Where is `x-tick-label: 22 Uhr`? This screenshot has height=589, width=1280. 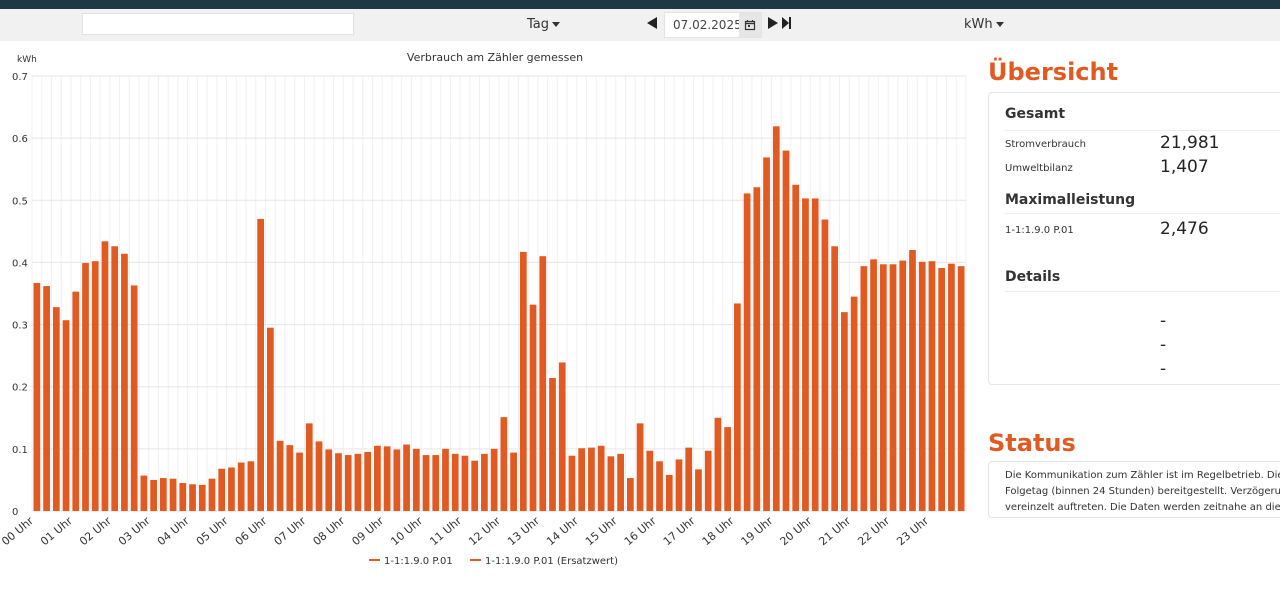
x-tick-label: 22 Uhr is located at coordinates (873, 531).